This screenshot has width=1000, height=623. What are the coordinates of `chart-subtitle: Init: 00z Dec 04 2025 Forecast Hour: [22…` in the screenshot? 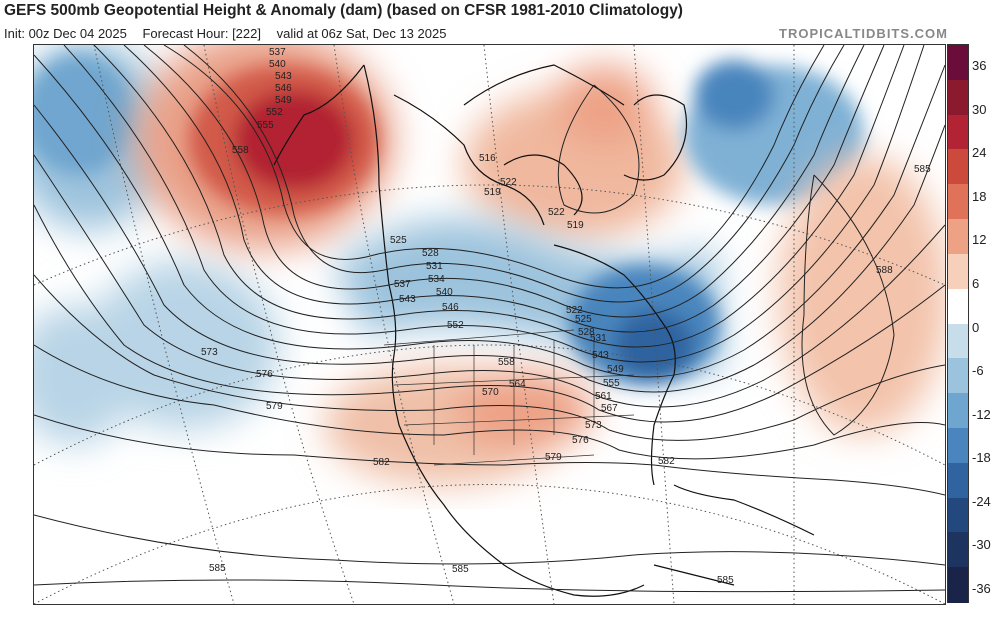 It's located at (231, 33).